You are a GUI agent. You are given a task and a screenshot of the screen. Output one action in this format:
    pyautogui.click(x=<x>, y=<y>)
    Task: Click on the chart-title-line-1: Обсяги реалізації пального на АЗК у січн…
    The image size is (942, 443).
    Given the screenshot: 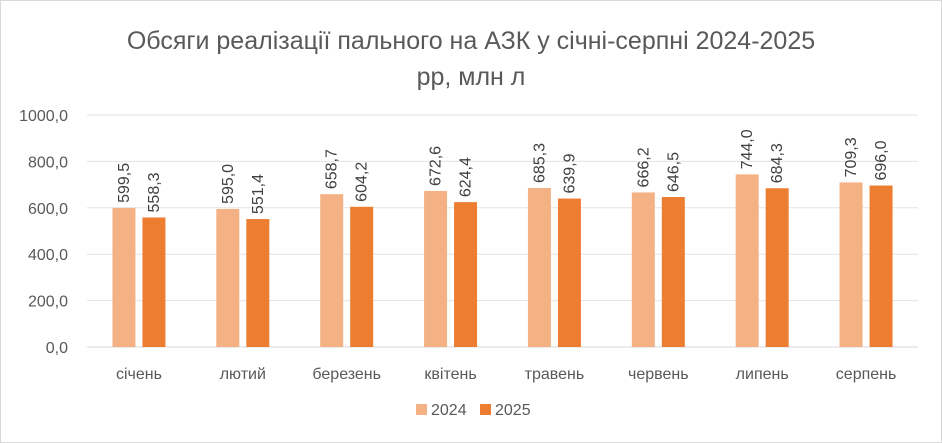 What is the action you would take?
    pyautogui.click(x=471, y=41)
    